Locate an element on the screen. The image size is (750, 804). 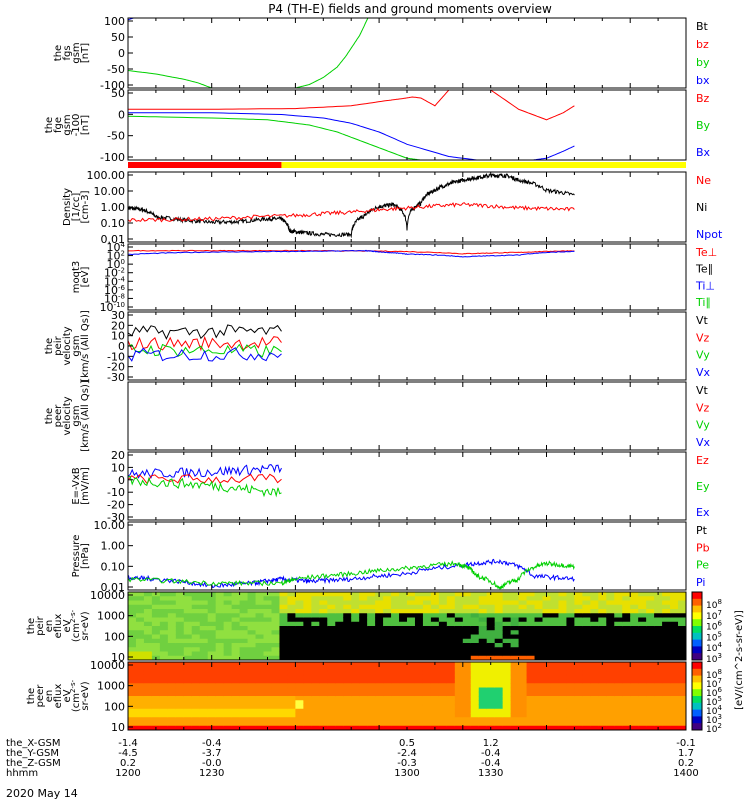
y-tick-label: 1000 is located at coordinates (111, 686).